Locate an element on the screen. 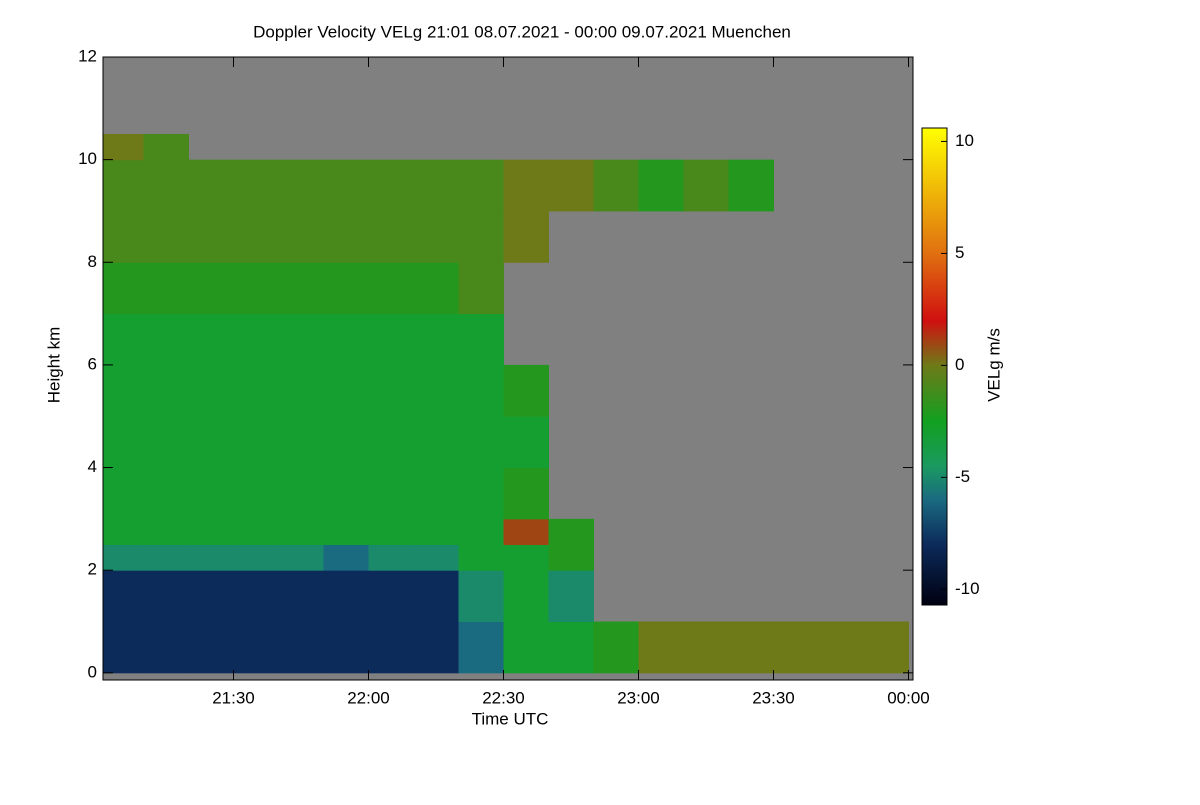 The height and width of the screenshot is (805, 1200). y-axis-label: Height km is located at coordinates (53, 365).